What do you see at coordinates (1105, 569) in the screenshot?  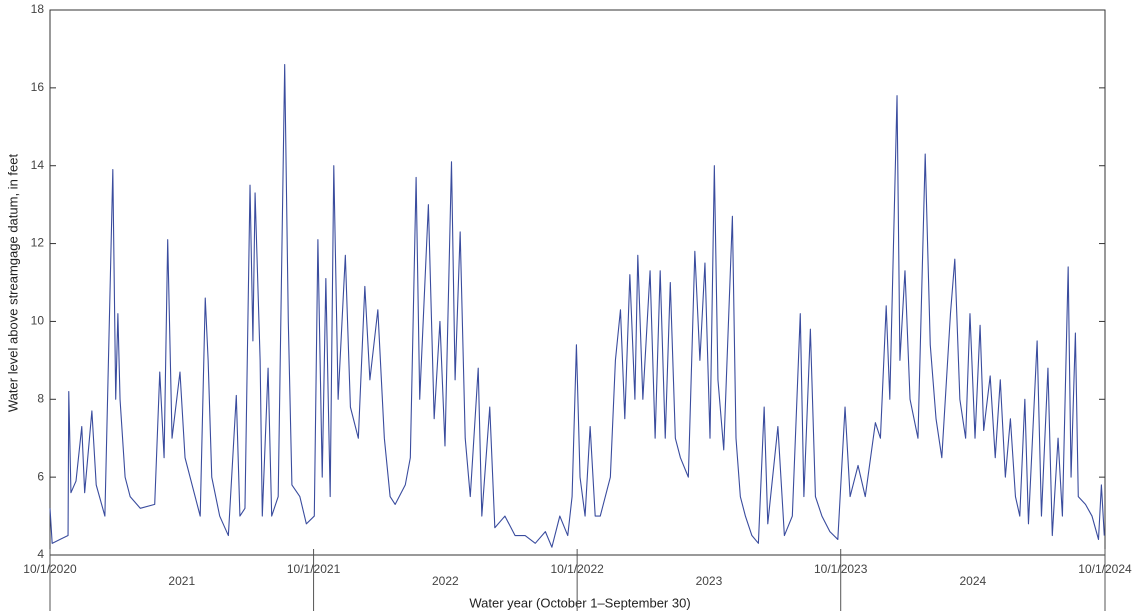 I see `x-tick-label: 10/1/2024` at bounding box center [1105, 569].